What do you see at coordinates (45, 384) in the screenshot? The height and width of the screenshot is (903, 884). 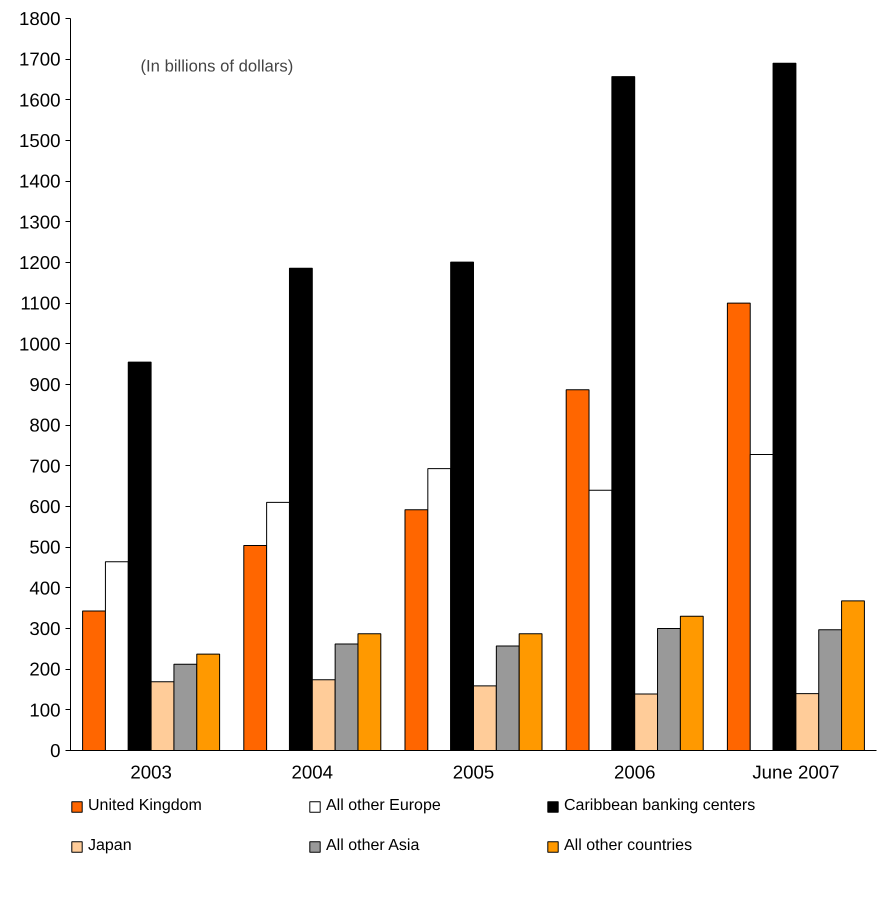 I see `y-tick-label: 900` at bounding box center [45, 384].